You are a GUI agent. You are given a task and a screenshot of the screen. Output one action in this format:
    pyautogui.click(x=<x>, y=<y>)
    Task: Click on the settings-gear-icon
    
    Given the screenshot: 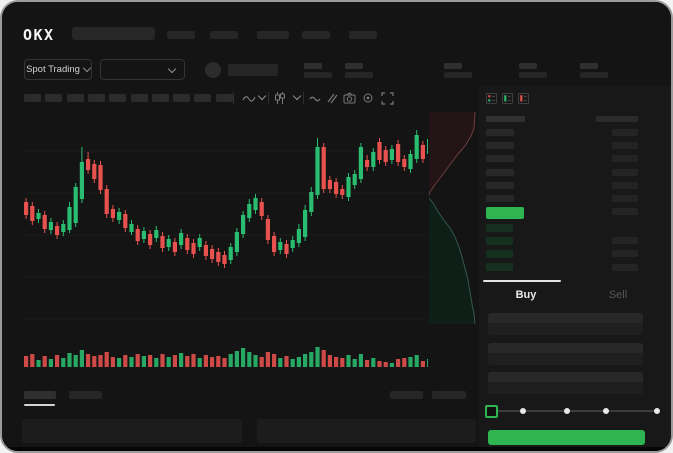 What is the action you would take?
    pyautogui.click(x=368, y=98)
    